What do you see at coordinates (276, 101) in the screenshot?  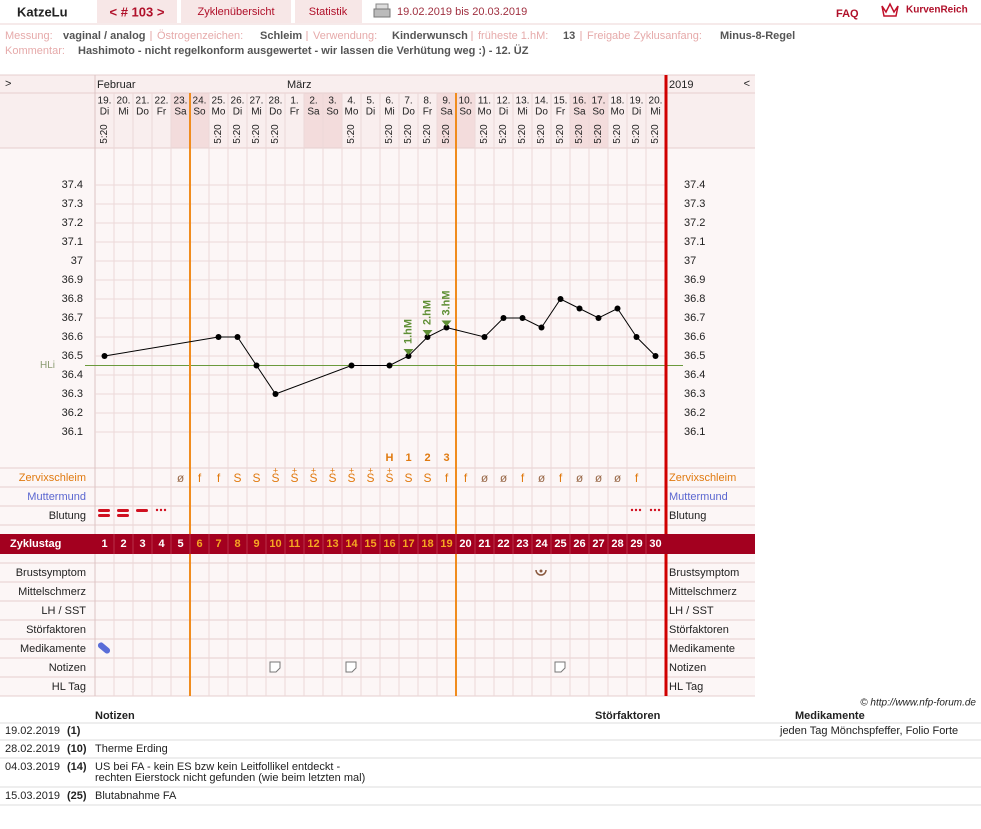 I see `date-label: 28.` at bounding box center [276, 101].